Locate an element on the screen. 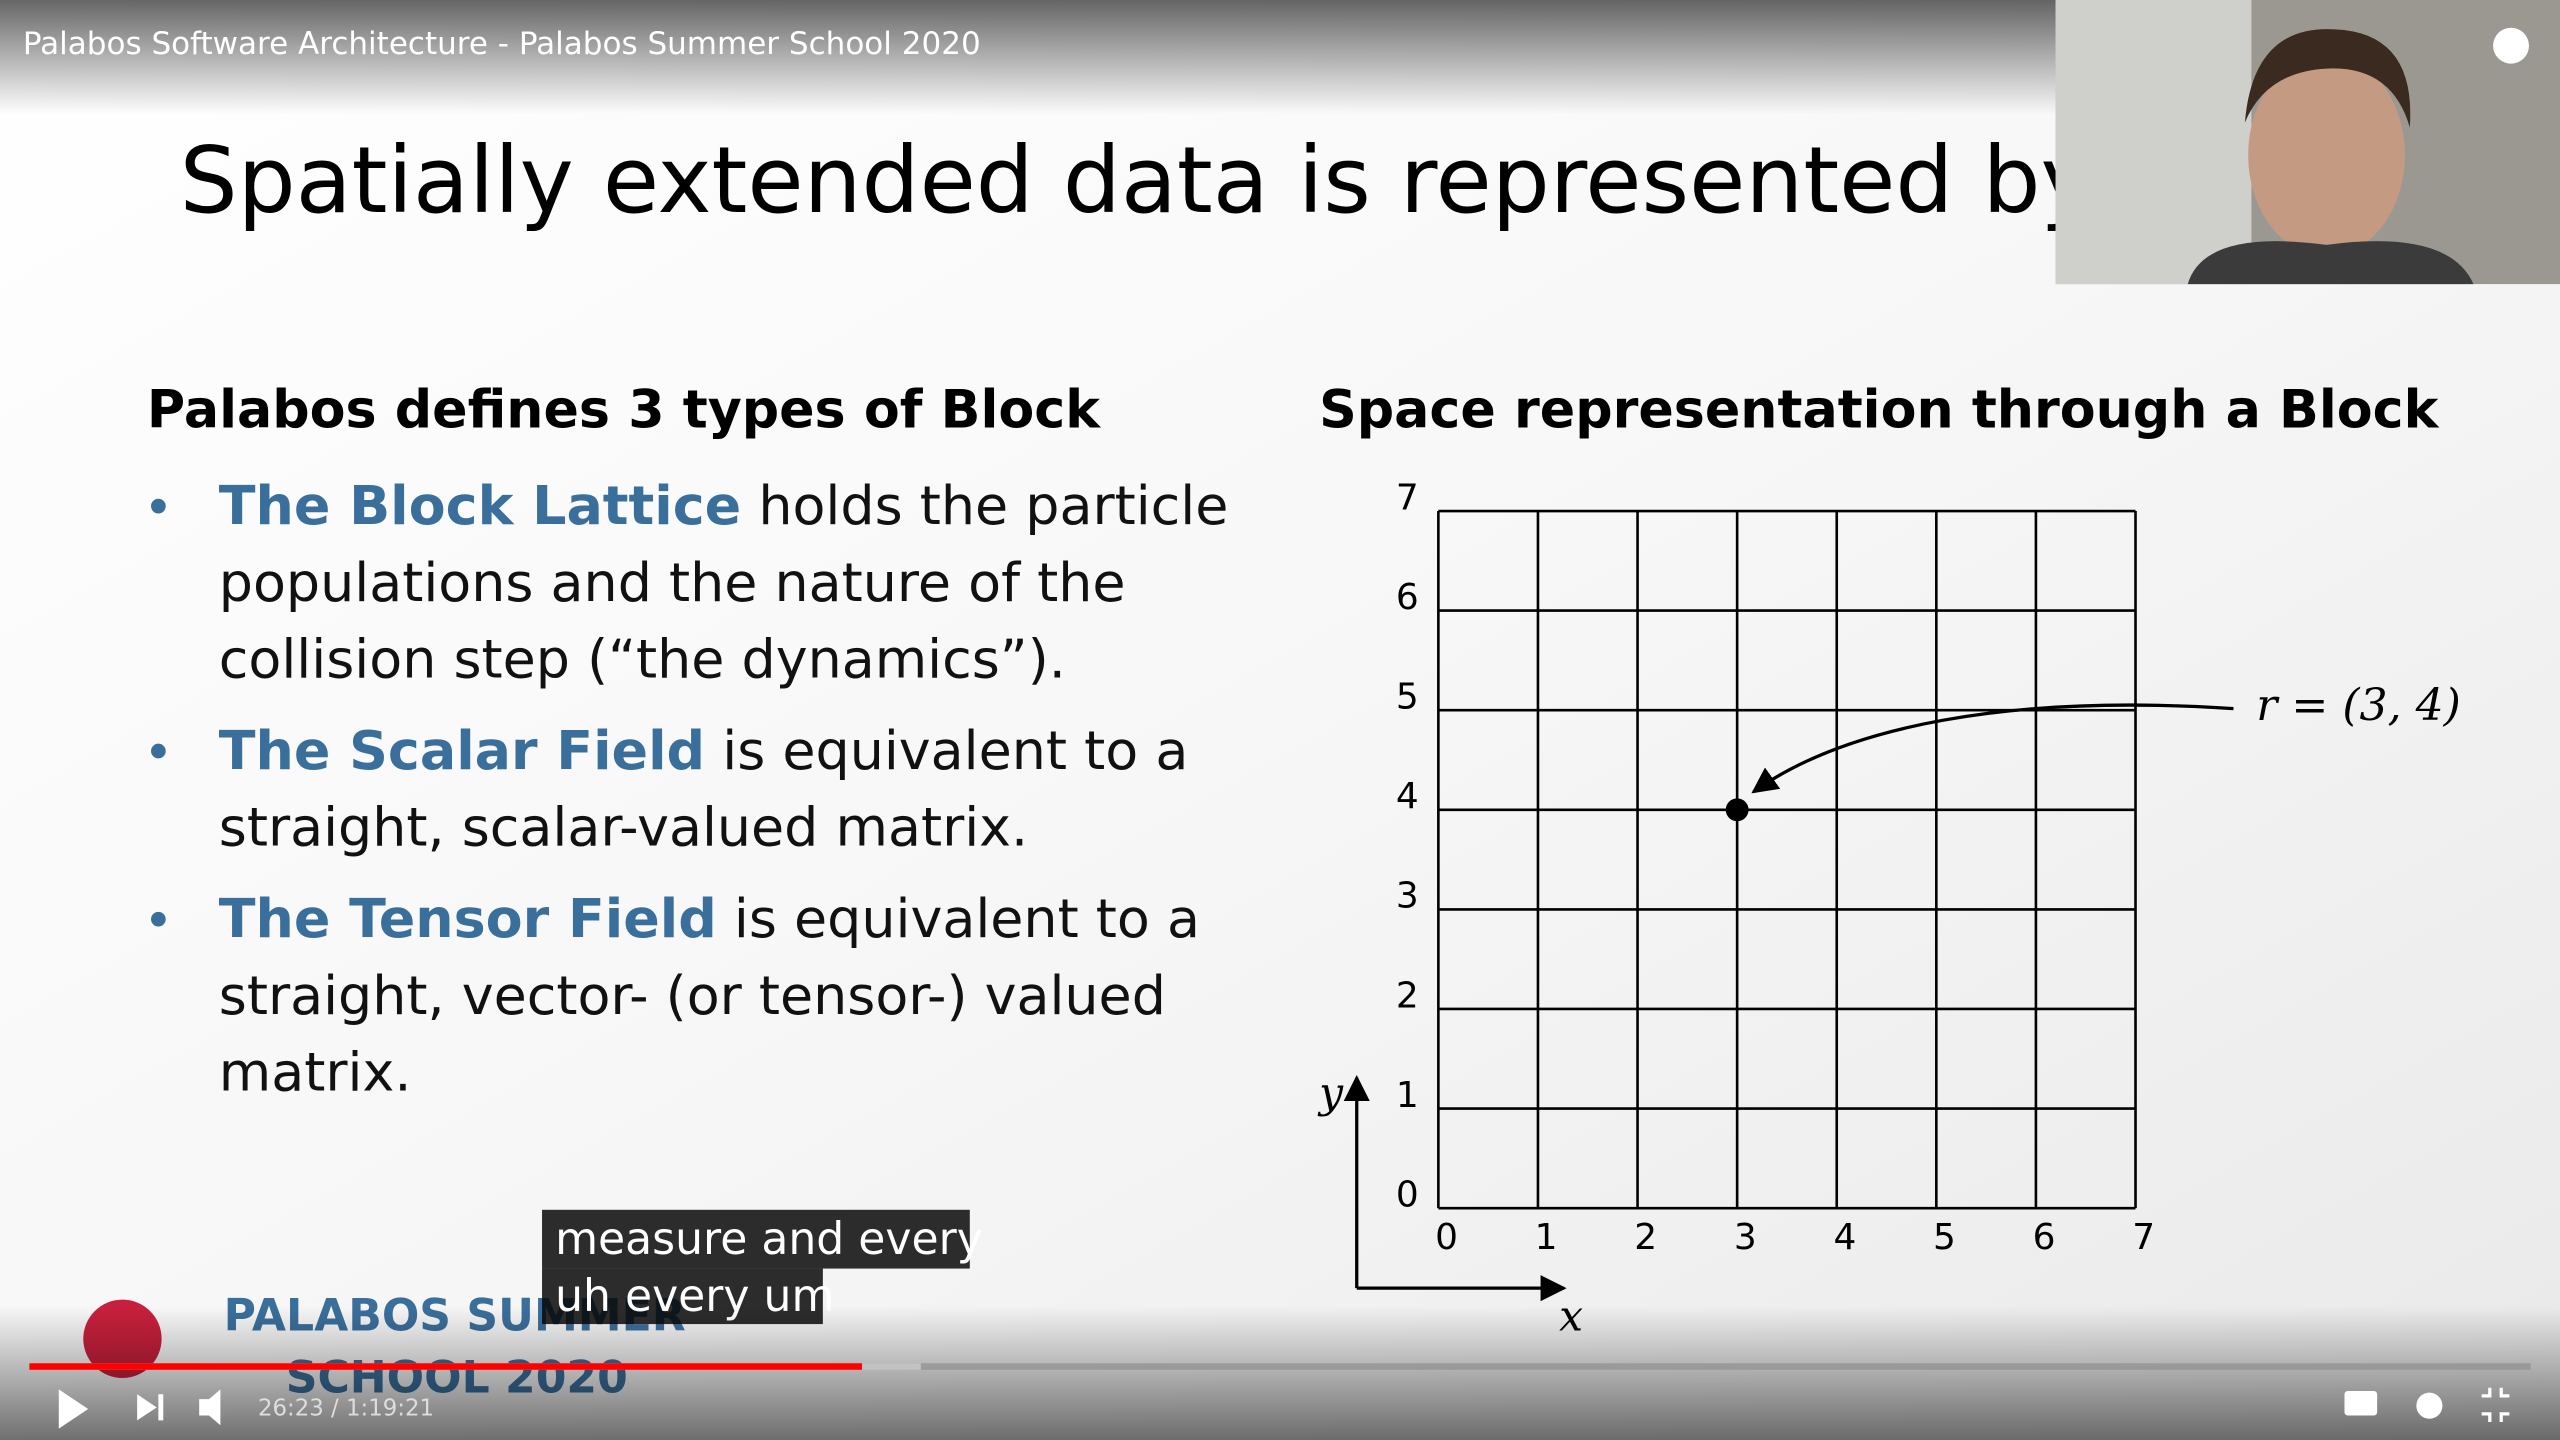 This screenshot has width=2560, height=1440. bullet-line: straight, scalar-valued matrix. is located at coordinates (623, 827).